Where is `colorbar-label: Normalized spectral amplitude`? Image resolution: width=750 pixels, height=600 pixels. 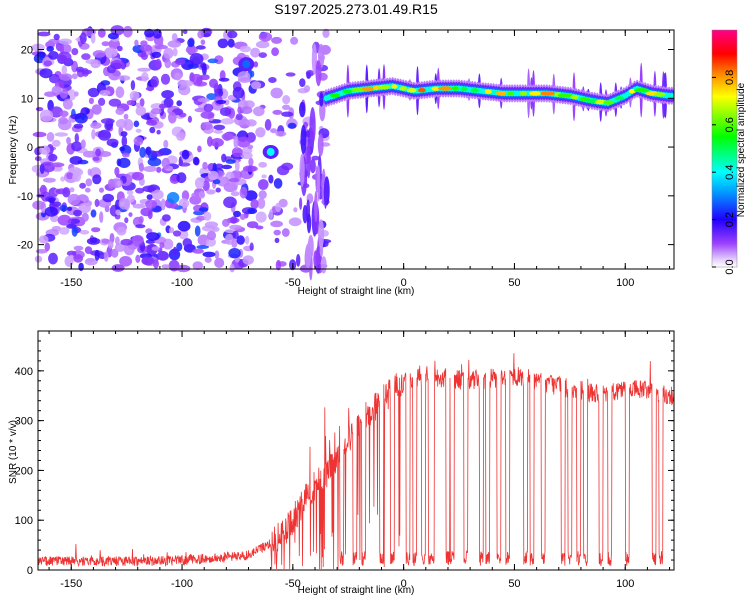
colorbar-label: Normalized spectral amplitude is located at coordinates (741, 149).